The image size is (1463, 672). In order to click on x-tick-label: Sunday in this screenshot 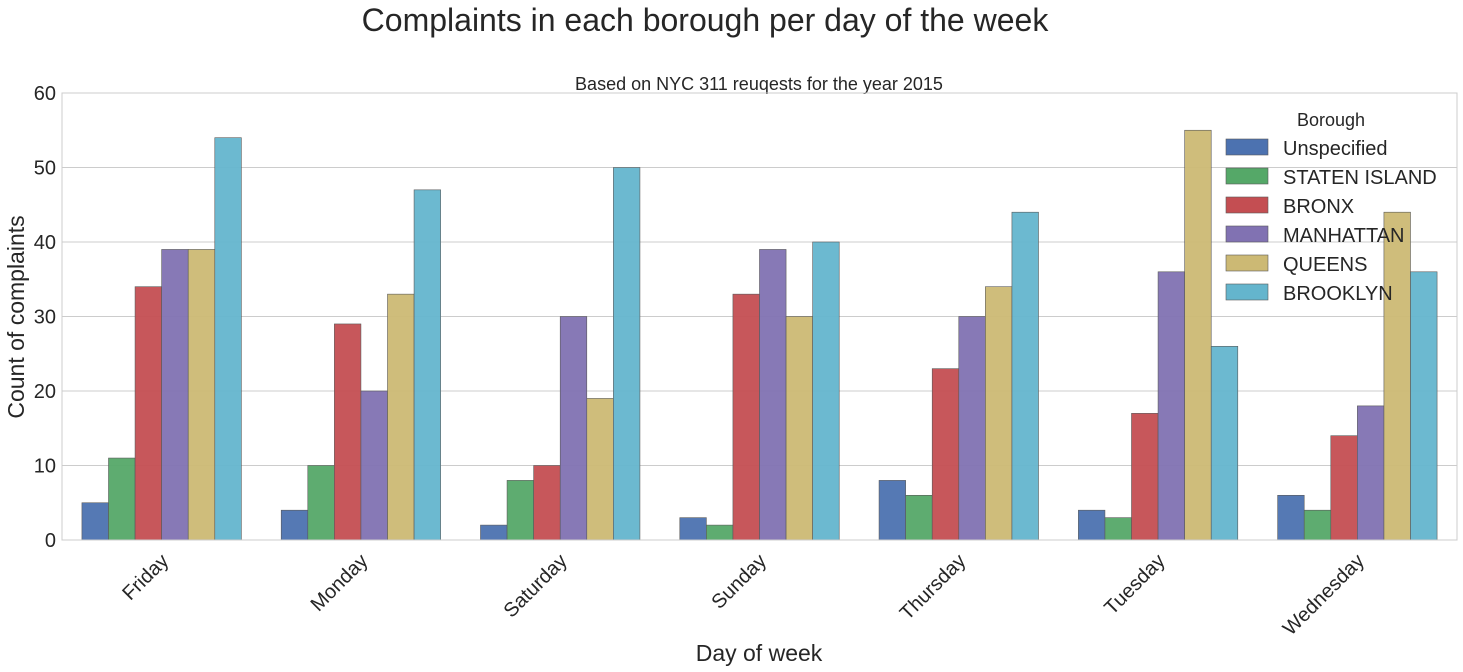, I will do `click(740, 582)`.